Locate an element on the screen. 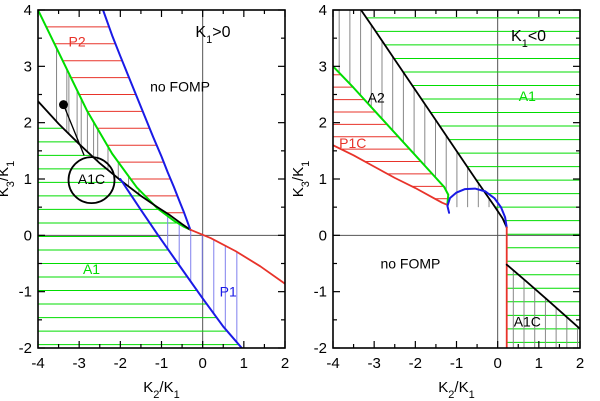 This screenshot has width=600, height=401. region-label-a2: A2 is located at coordinates (376, 98).